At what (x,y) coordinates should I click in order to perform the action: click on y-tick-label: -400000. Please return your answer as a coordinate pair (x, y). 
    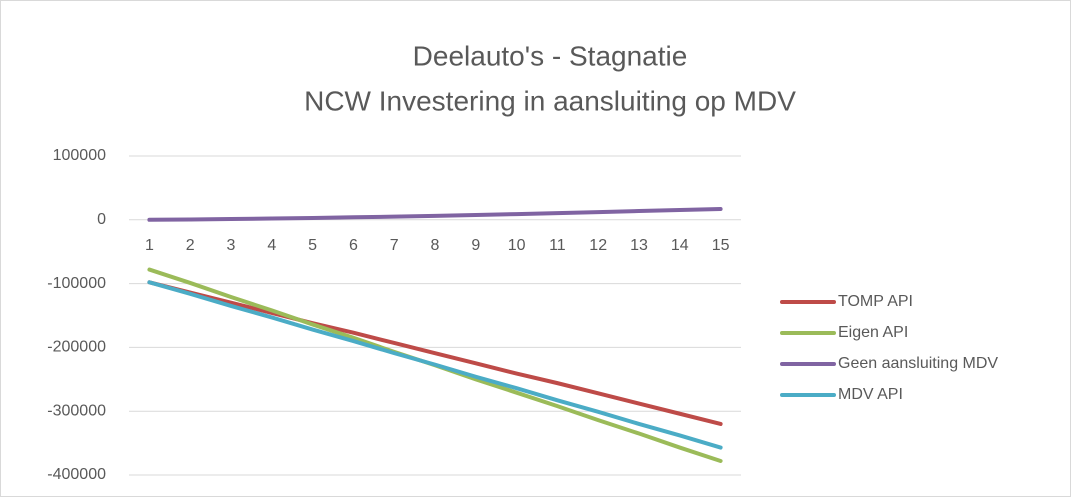
    Looking at the image, I should click on (76, 474).